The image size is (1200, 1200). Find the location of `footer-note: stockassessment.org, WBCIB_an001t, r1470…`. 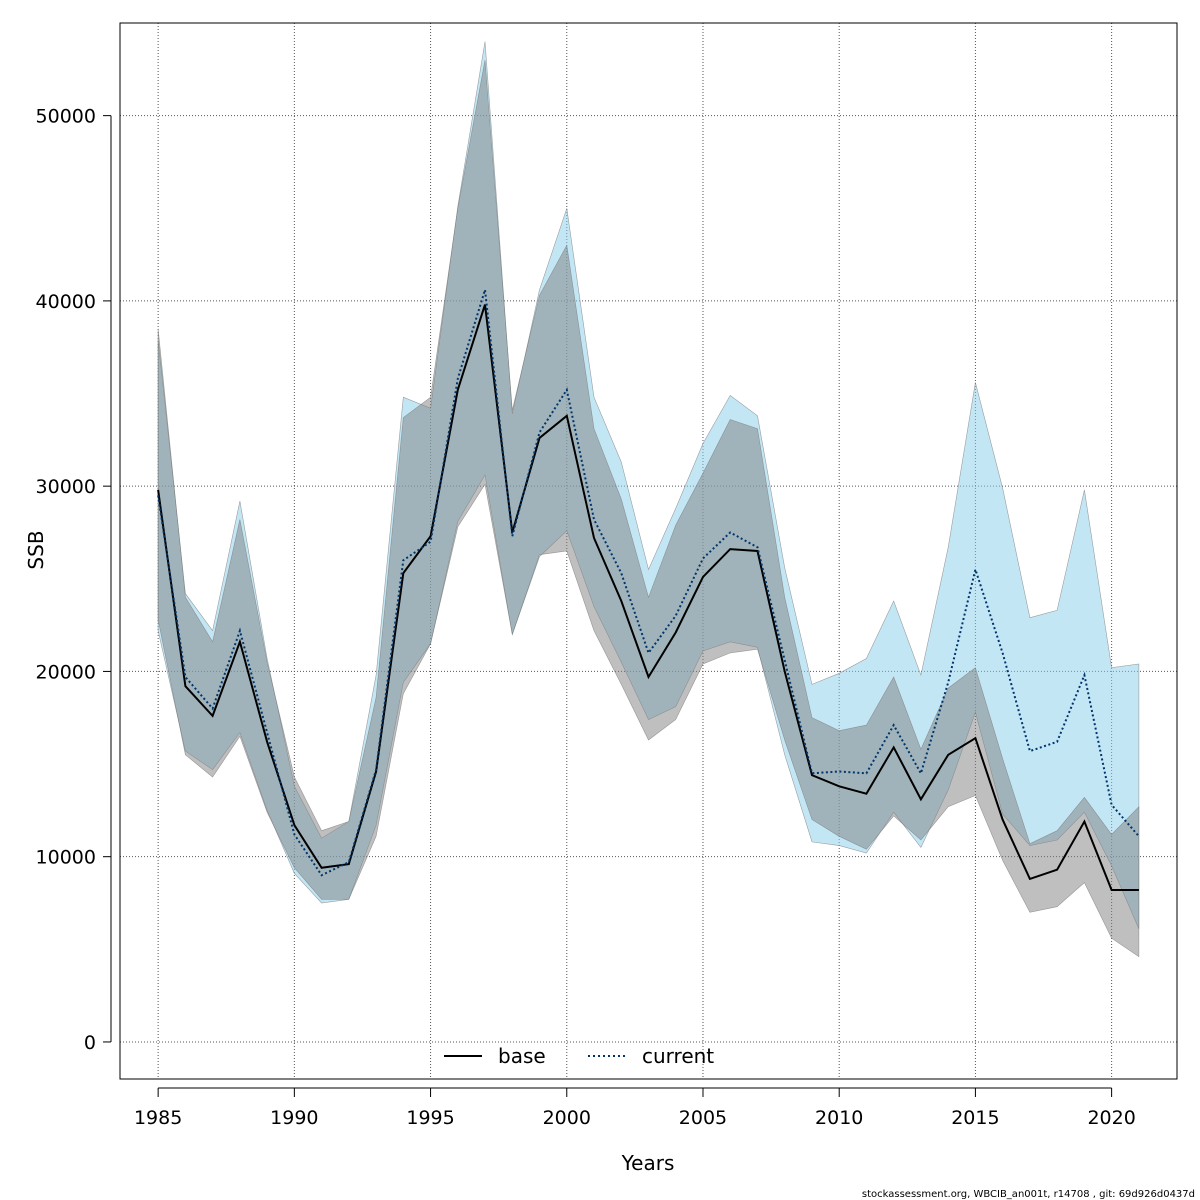

footer-note: stockassessment.org, WBCIB_an001t, r1470… is located at coordinates (1028, 1194).